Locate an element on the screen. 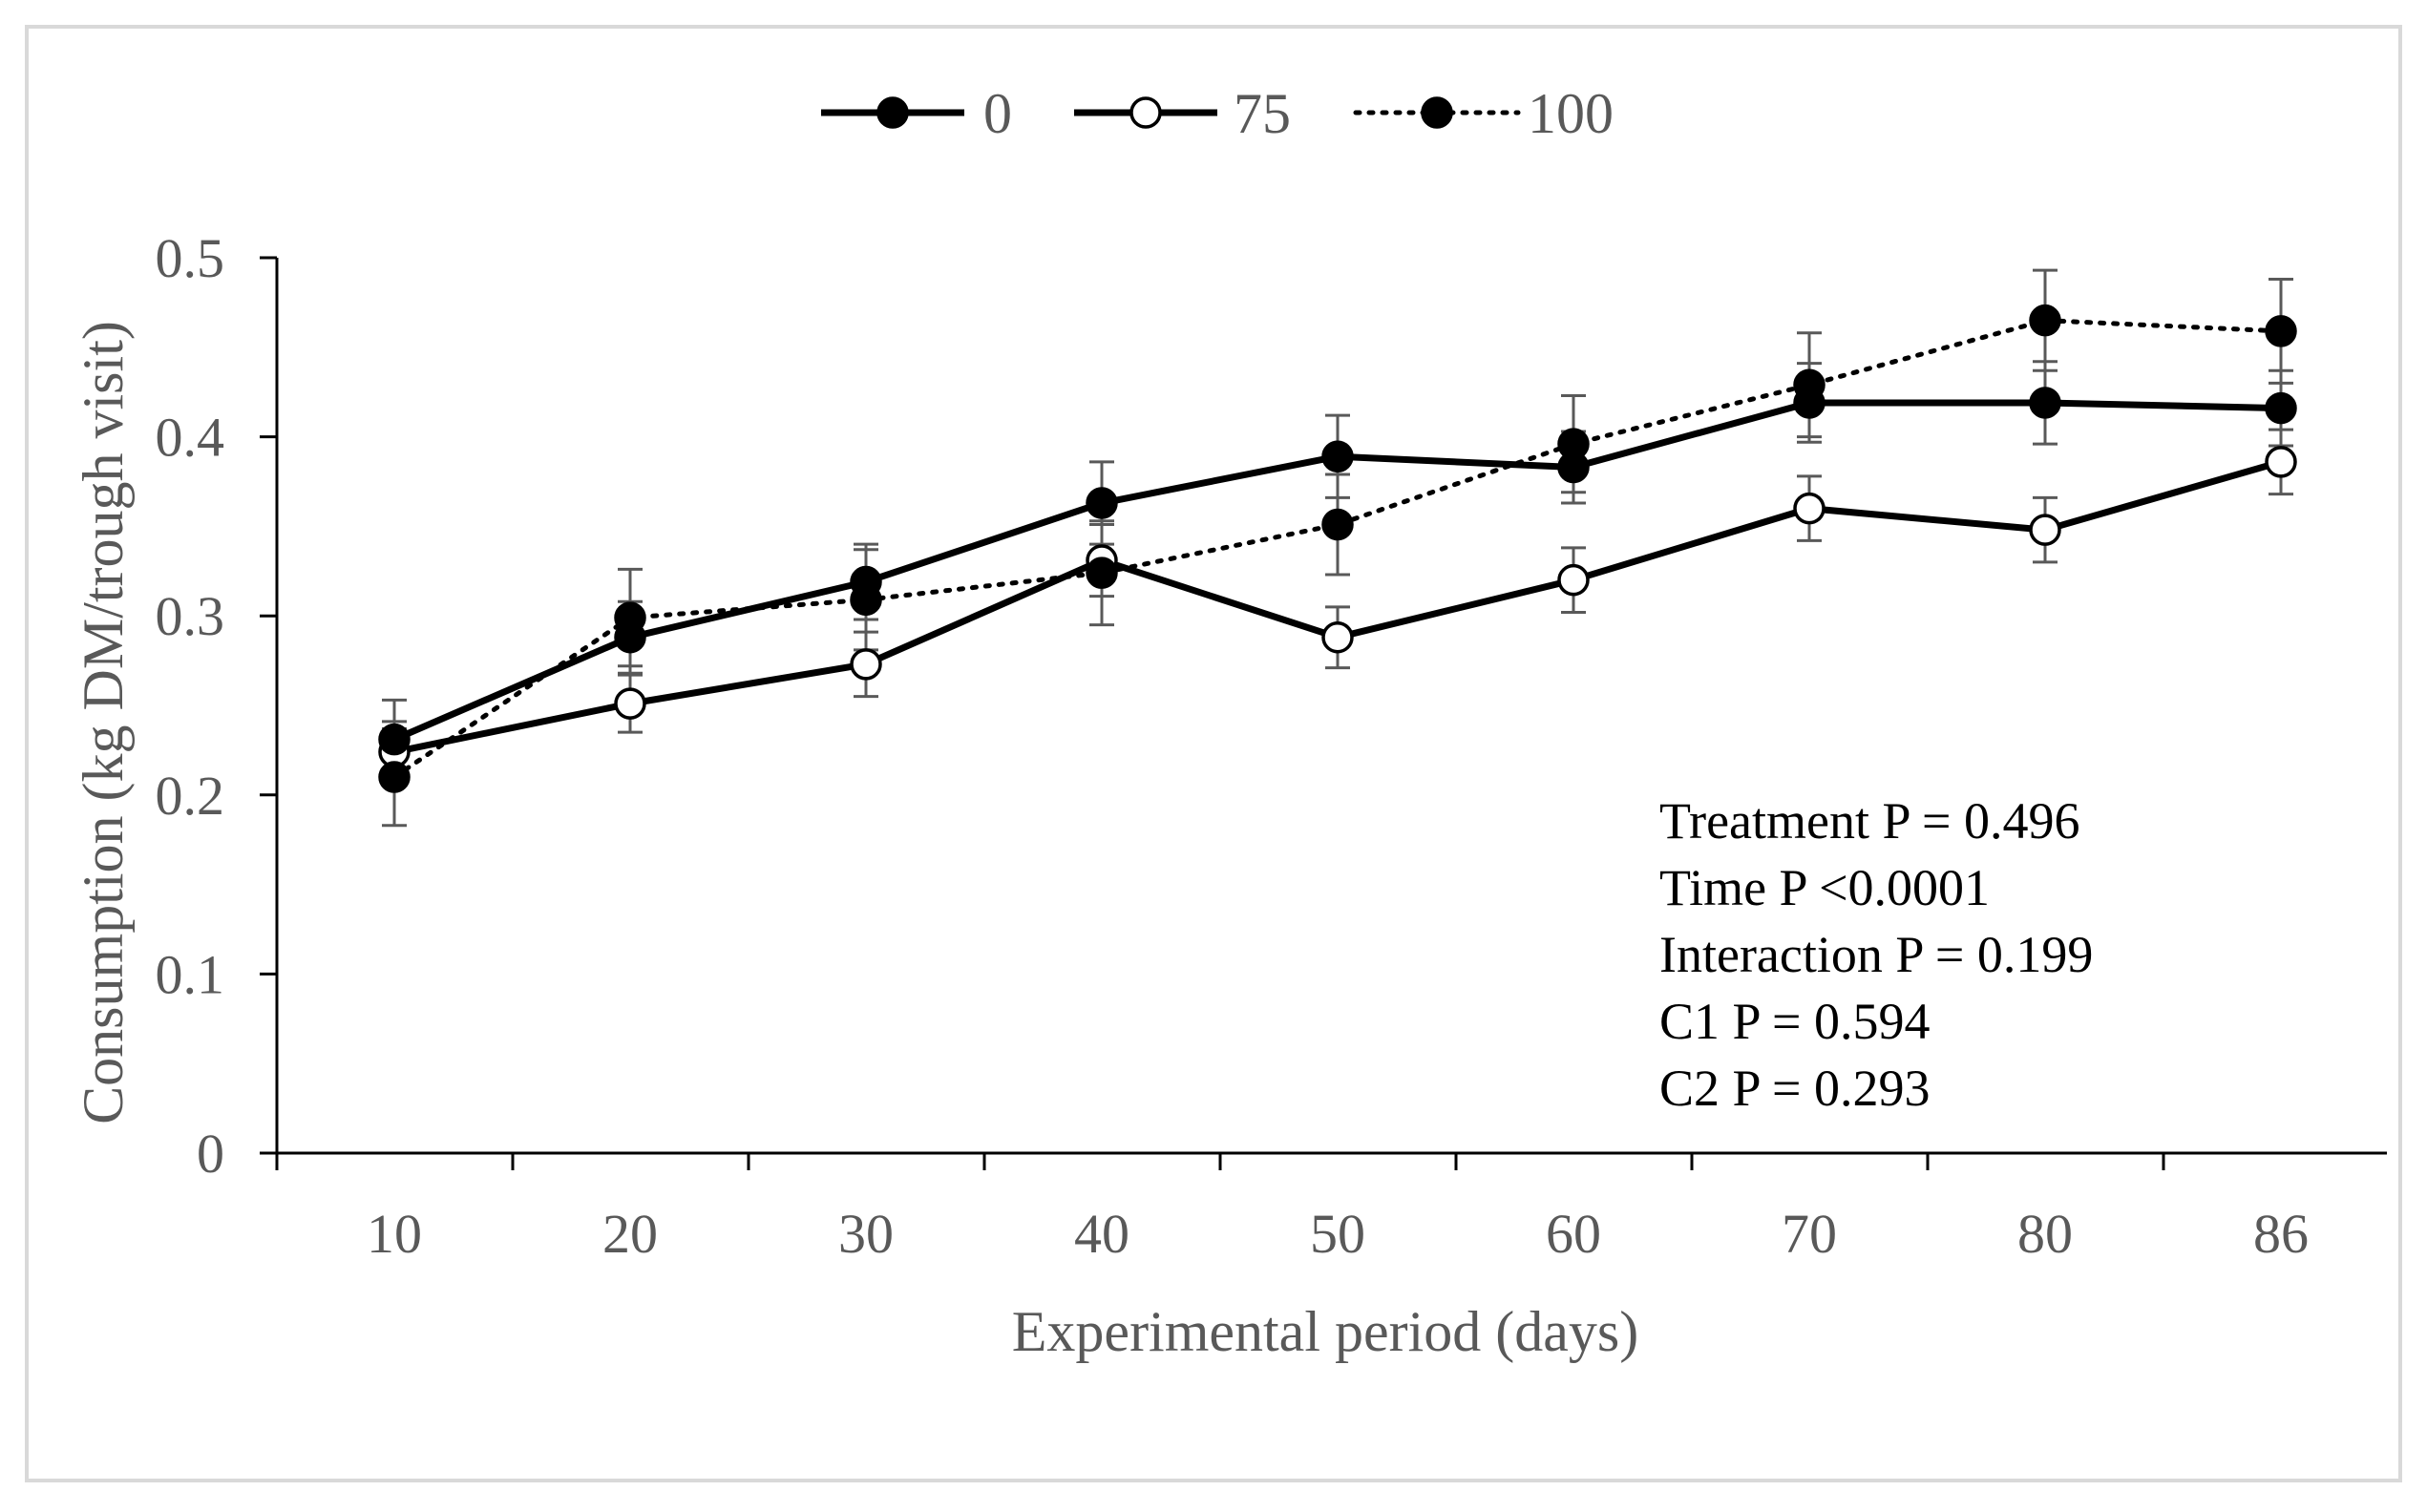 The image size is (2427, 1512). y-axis-title: Consumption (kg DM/trough visit) is located at coordinates (103, 722).